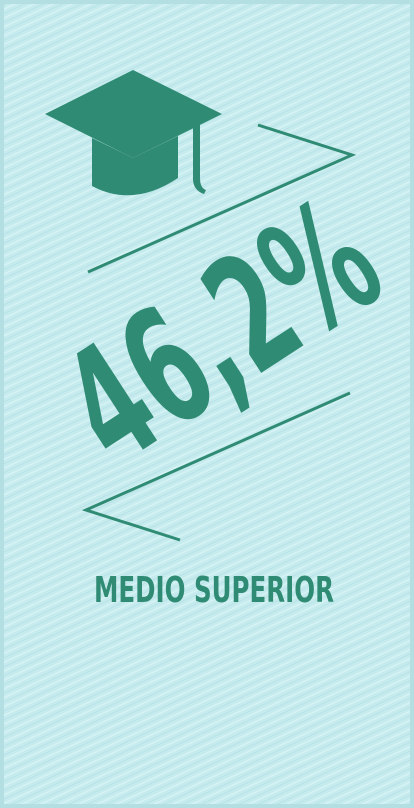 This screenshot has width=414, height=808. What do you see at coordinates (133, 133) in the screenshot?
I see `graduation-cap-icon` at bounding box center [133, 133].